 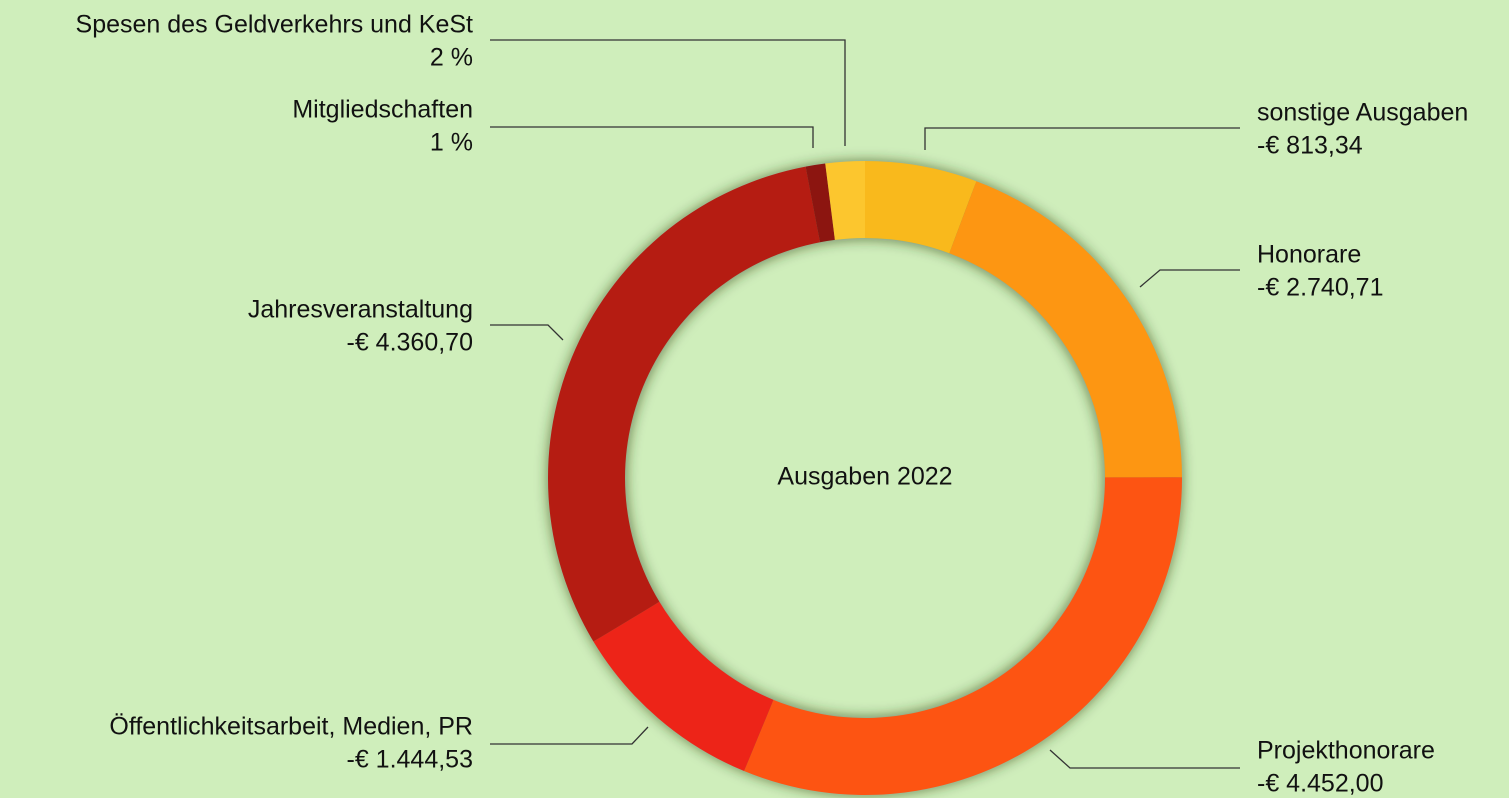 What do you see at coordinates (382, 110) in the screenshot?
I see `slice-label: Mitgliedschaften` at bounding box center [382, 110].